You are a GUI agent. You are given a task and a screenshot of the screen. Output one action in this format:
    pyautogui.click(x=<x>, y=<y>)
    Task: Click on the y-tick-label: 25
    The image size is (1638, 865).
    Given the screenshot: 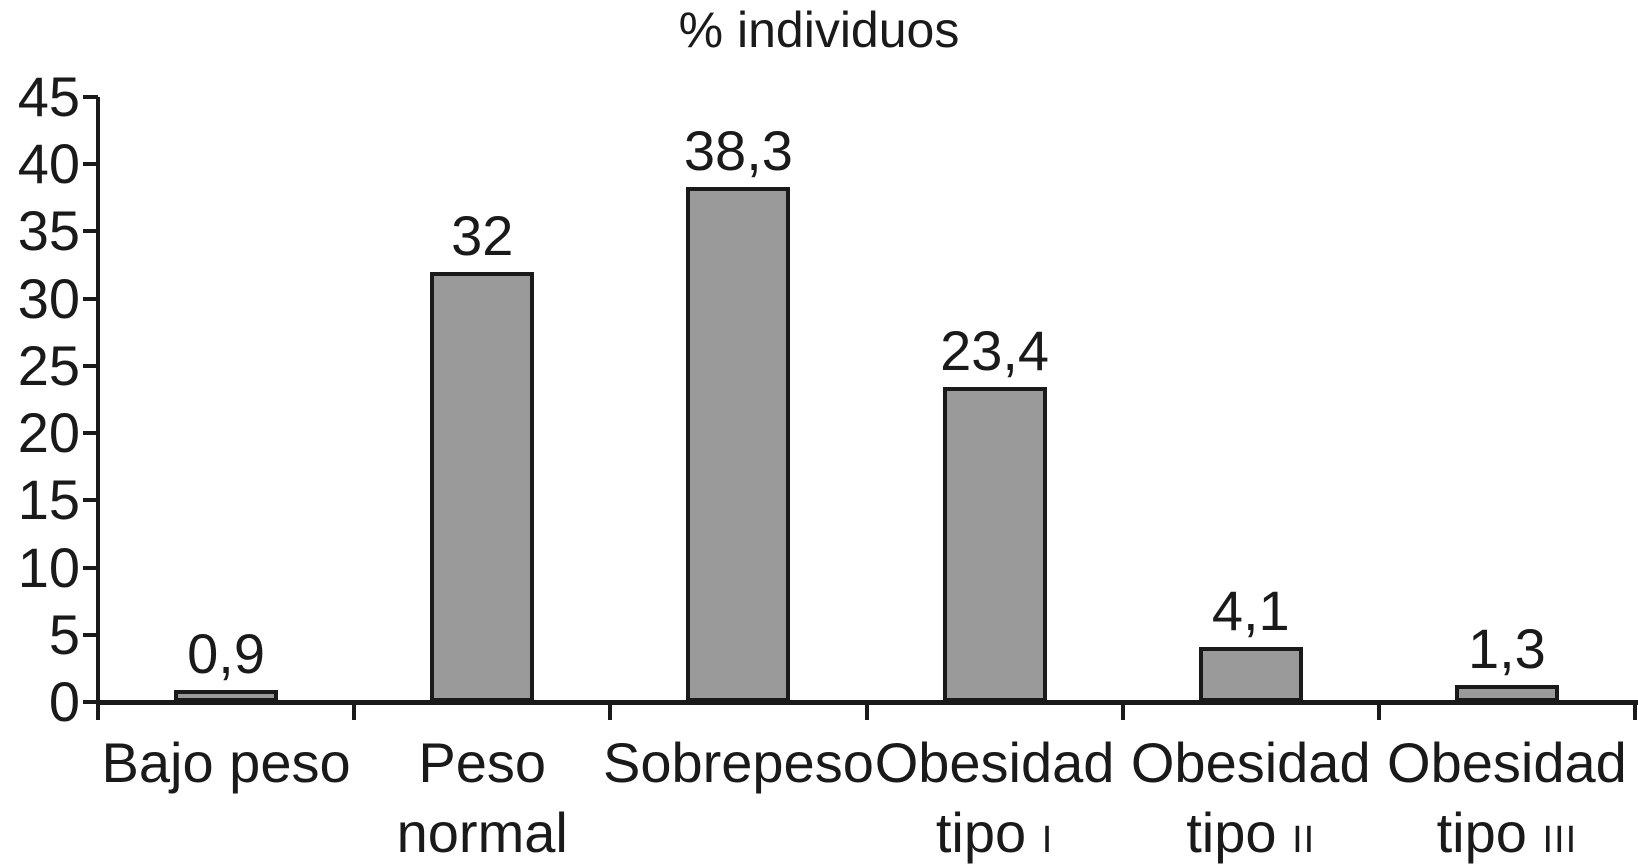 What is the action you would take?
    pyautogui.click(x=48, y=365)
    